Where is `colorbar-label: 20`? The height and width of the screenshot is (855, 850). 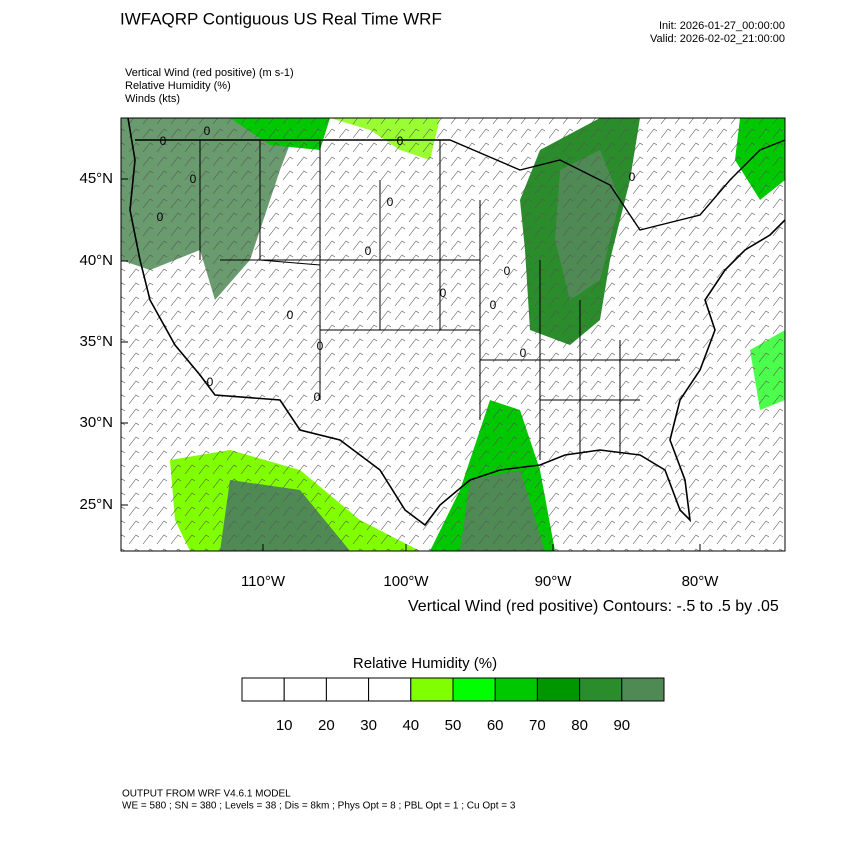
colorbar-label: 20 is located at coordinates (326, 725).